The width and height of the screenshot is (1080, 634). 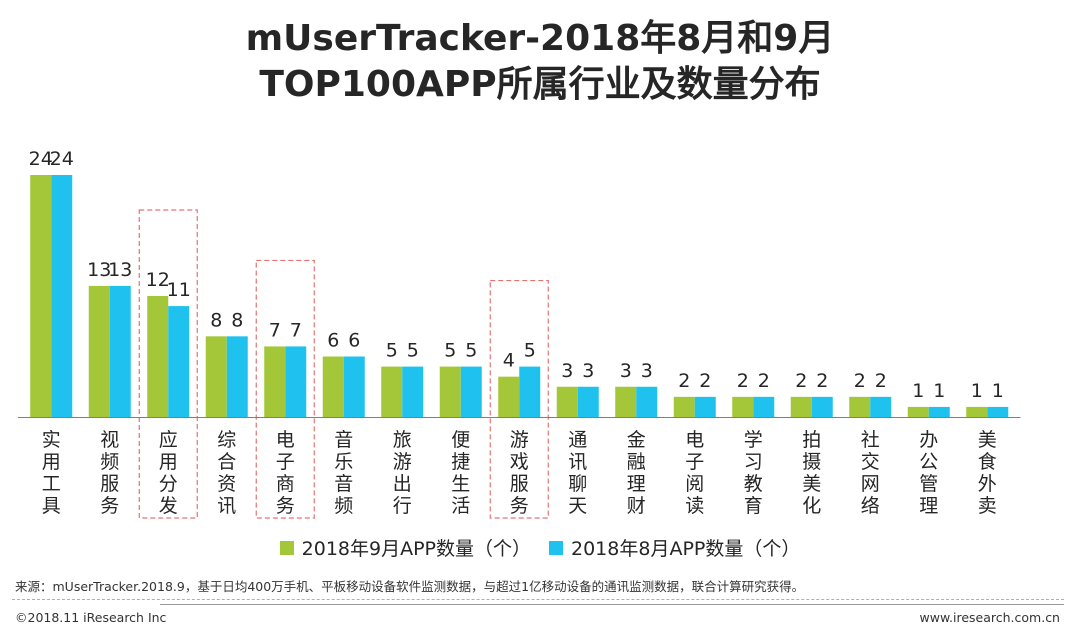 What do you see at coordinates (237, 320) in the screenshot?
I see `value-label-s2-4: 8` at bounding box center [237, 320].